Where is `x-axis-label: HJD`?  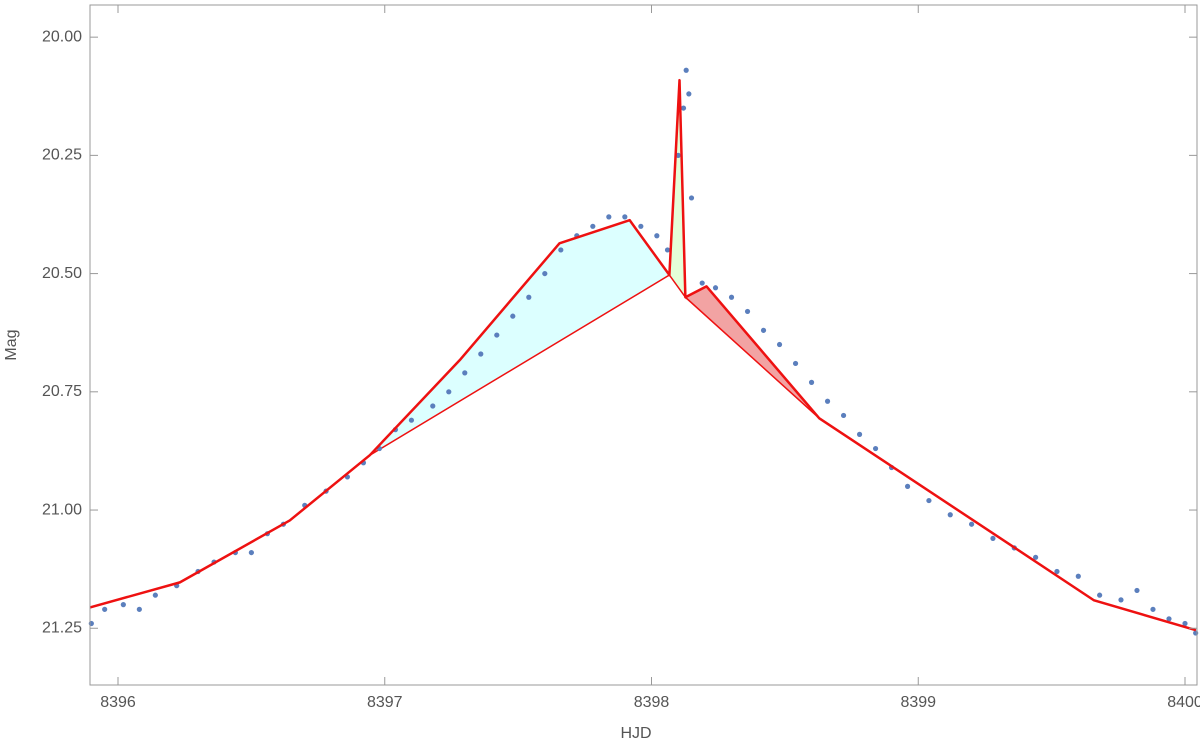
x-axis-label: HJD is located at coordinates (635, 733).